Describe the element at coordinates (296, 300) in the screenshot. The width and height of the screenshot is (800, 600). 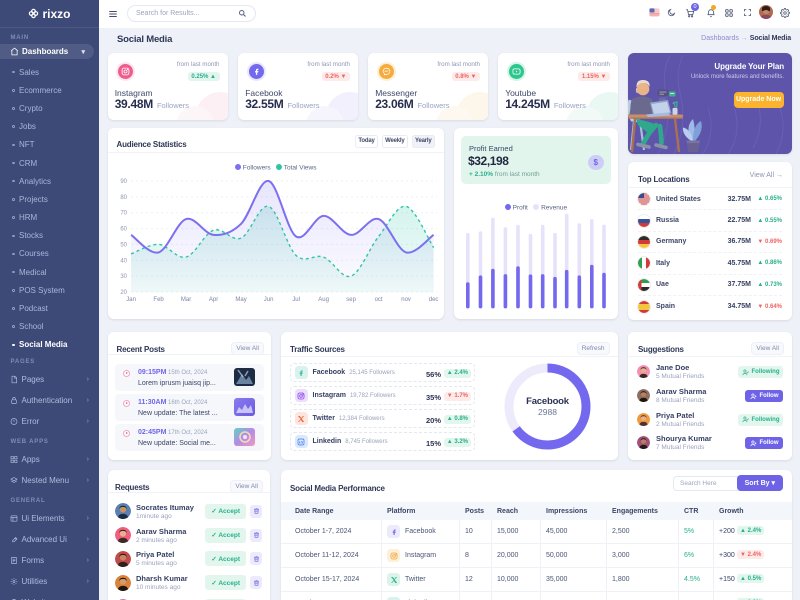
I see `svg-text: Jul` at that location.